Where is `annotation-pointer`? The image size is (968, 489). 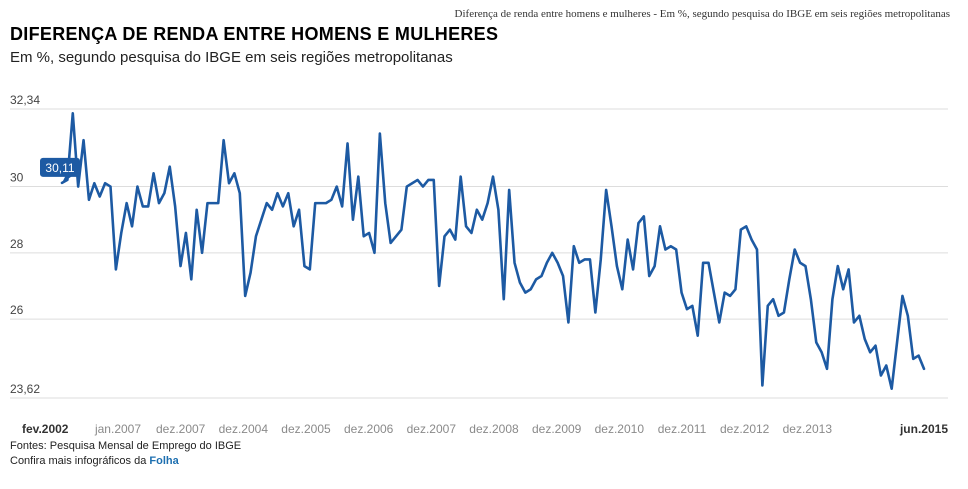 annotation-pointer is located at coordinates (68, 178).